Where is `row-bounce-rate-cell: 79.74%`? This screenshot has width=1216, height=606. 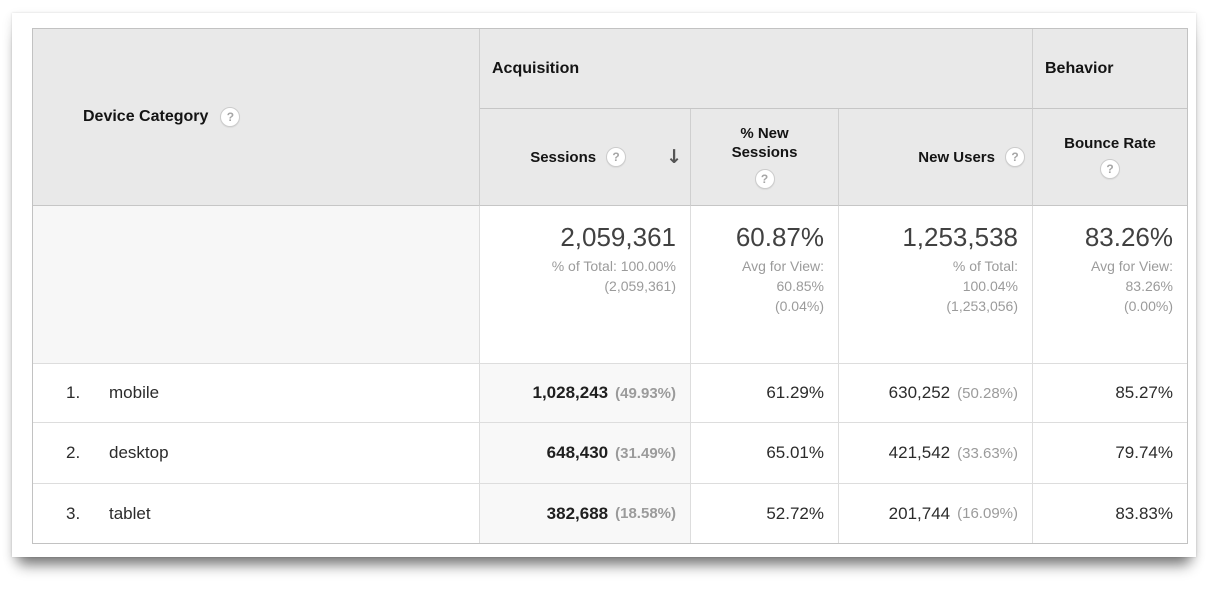 row-bounce-rate-cell: 79.74% is located at coordinates (1110, 453).